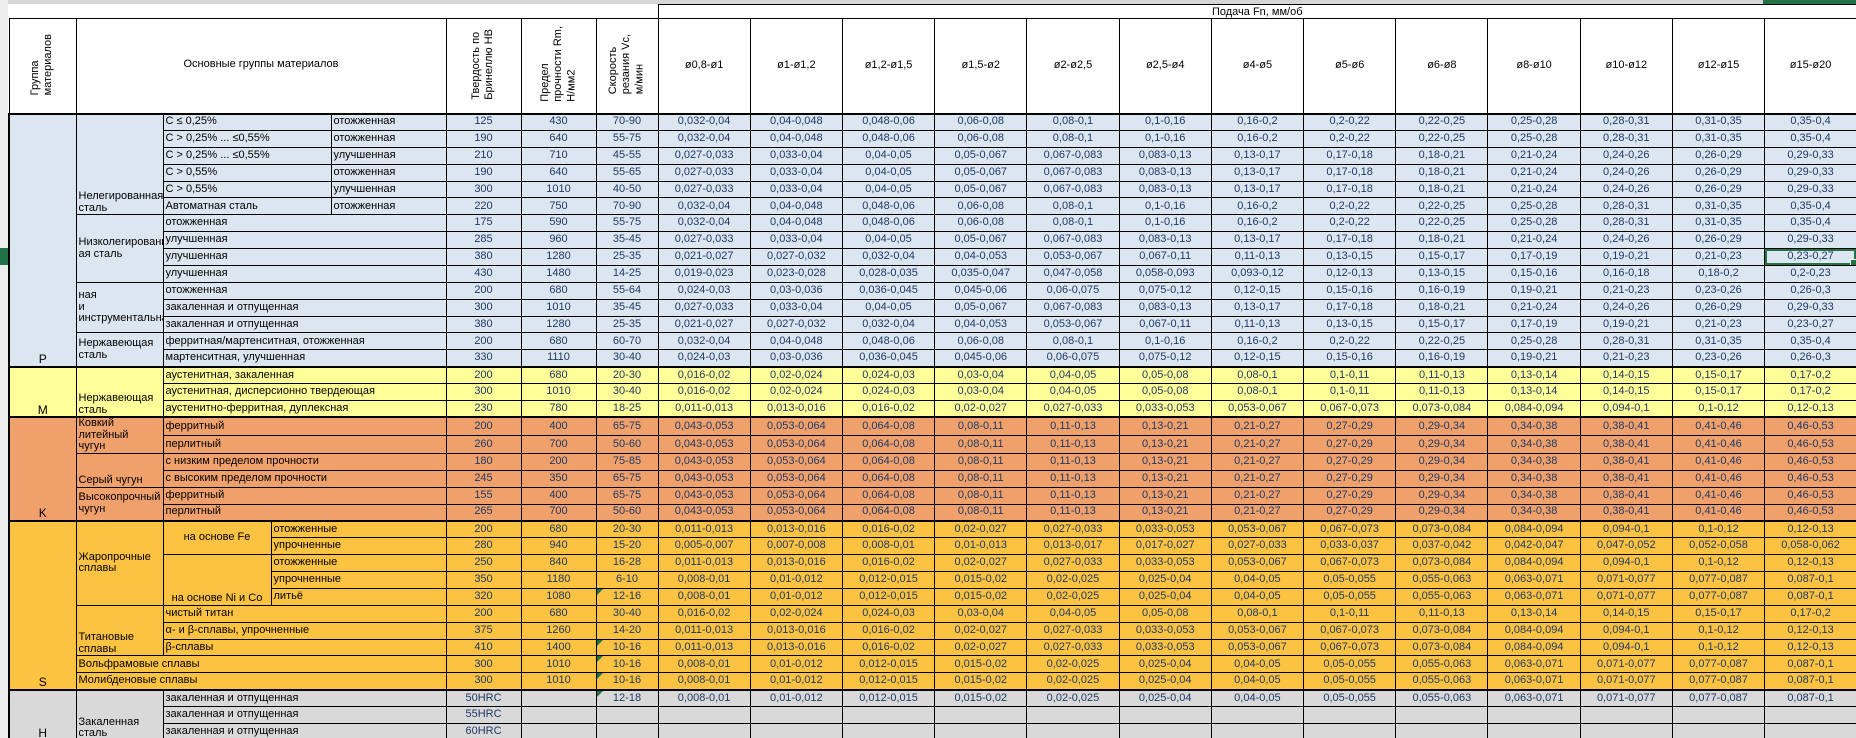  I want to click on feed-cell: 0,015-0,02, so click(981, 596).